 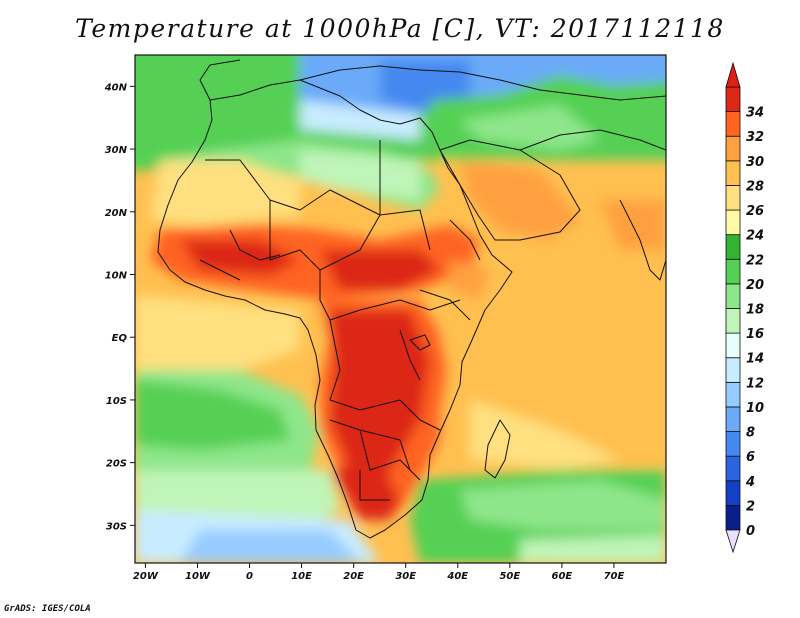 What do you see at coordinates (755, 137) in the screenshot?
I see `colorbar-label: 32` at bounding box center [755, 137].